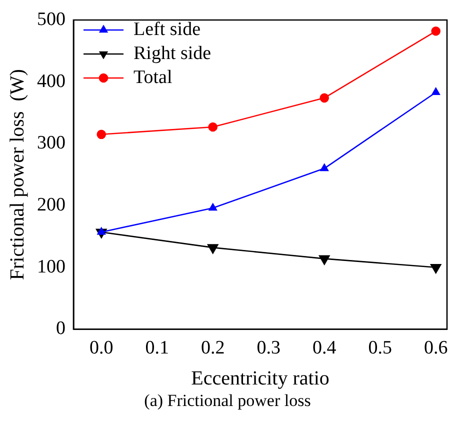 This screenshot has height=427, width=455. What do you see at coordinates (173, 53) in the screenshot?
I see `legend-label: Right side` at bounding box center [173, 53].